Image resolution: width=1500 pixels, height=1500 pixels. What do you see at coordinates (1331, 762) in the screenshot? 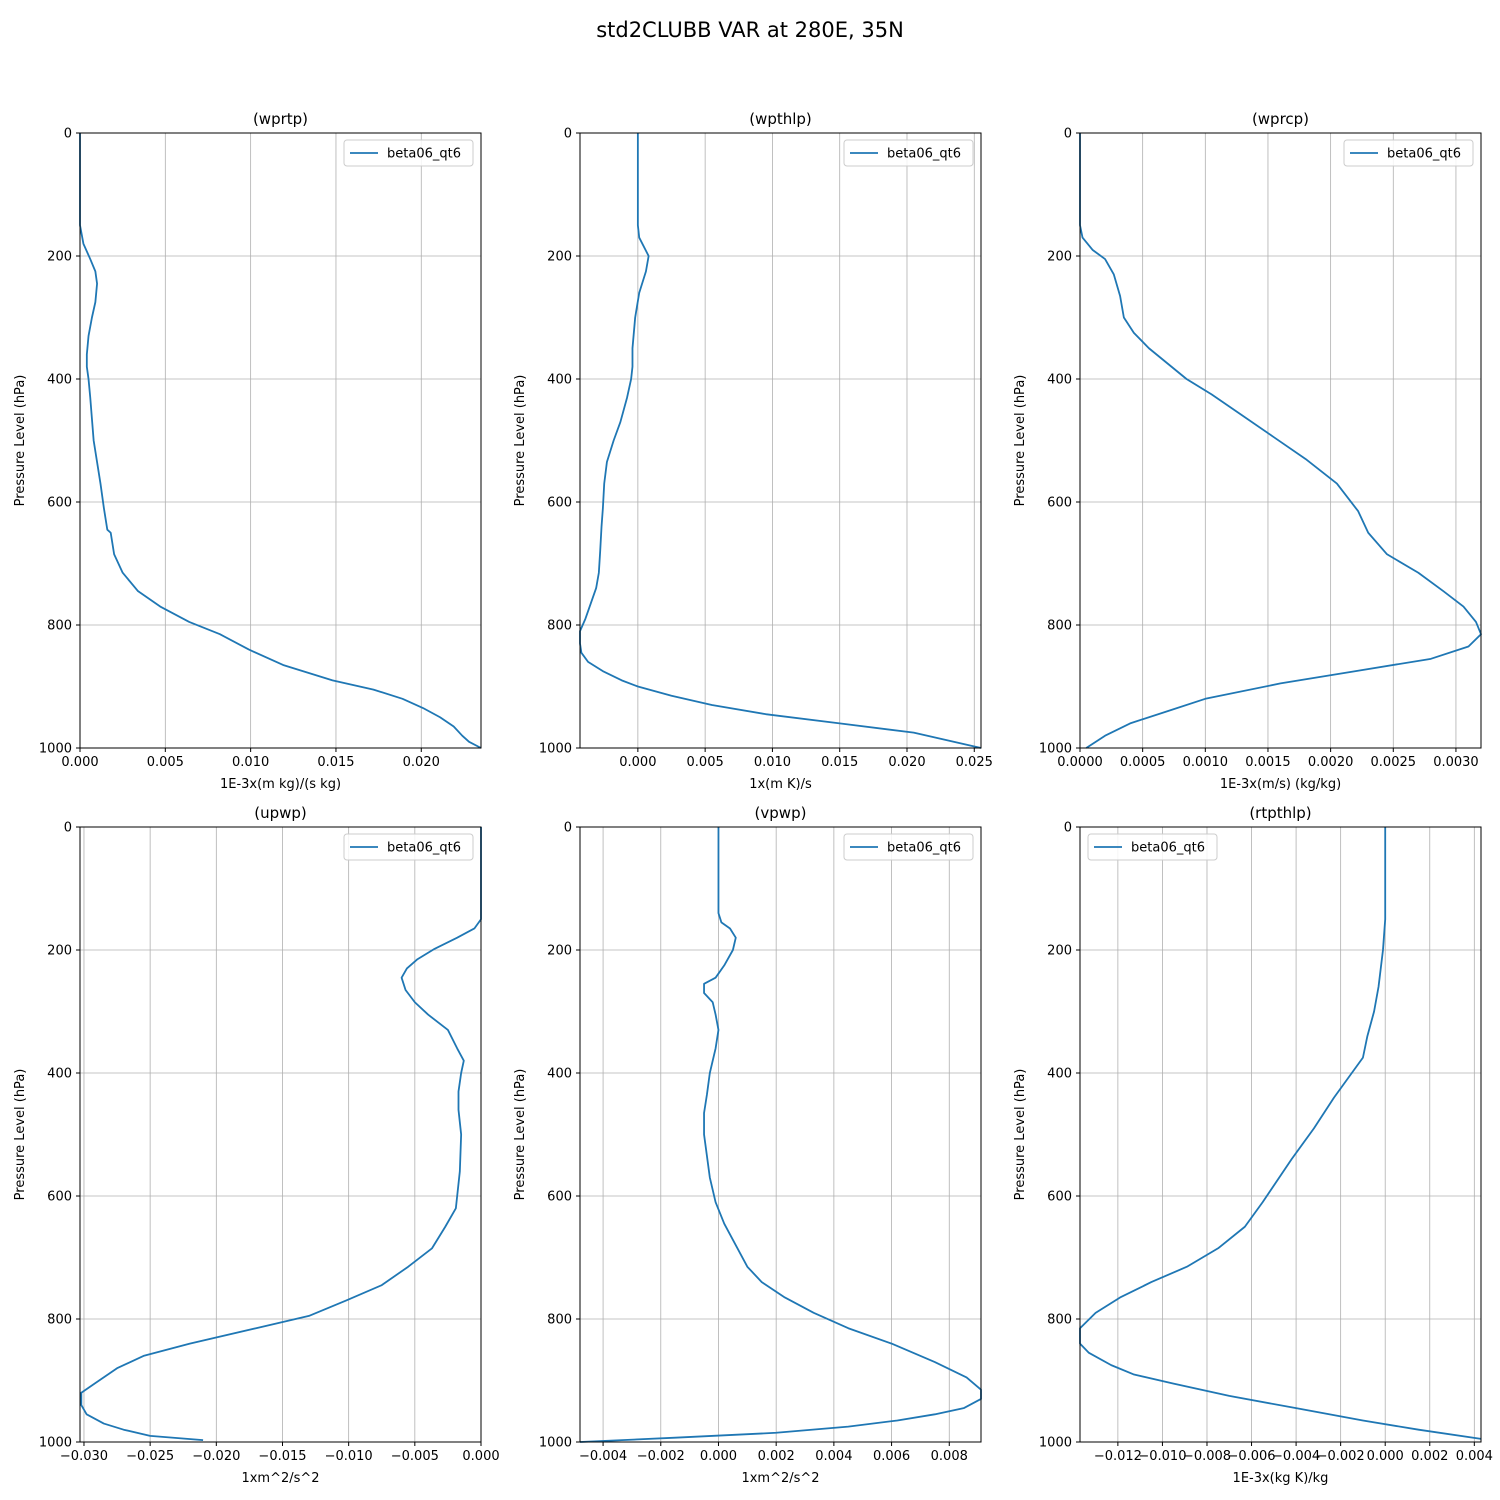
I see `x-tick-label: 0.0020` at bounding box center [1331, 762].